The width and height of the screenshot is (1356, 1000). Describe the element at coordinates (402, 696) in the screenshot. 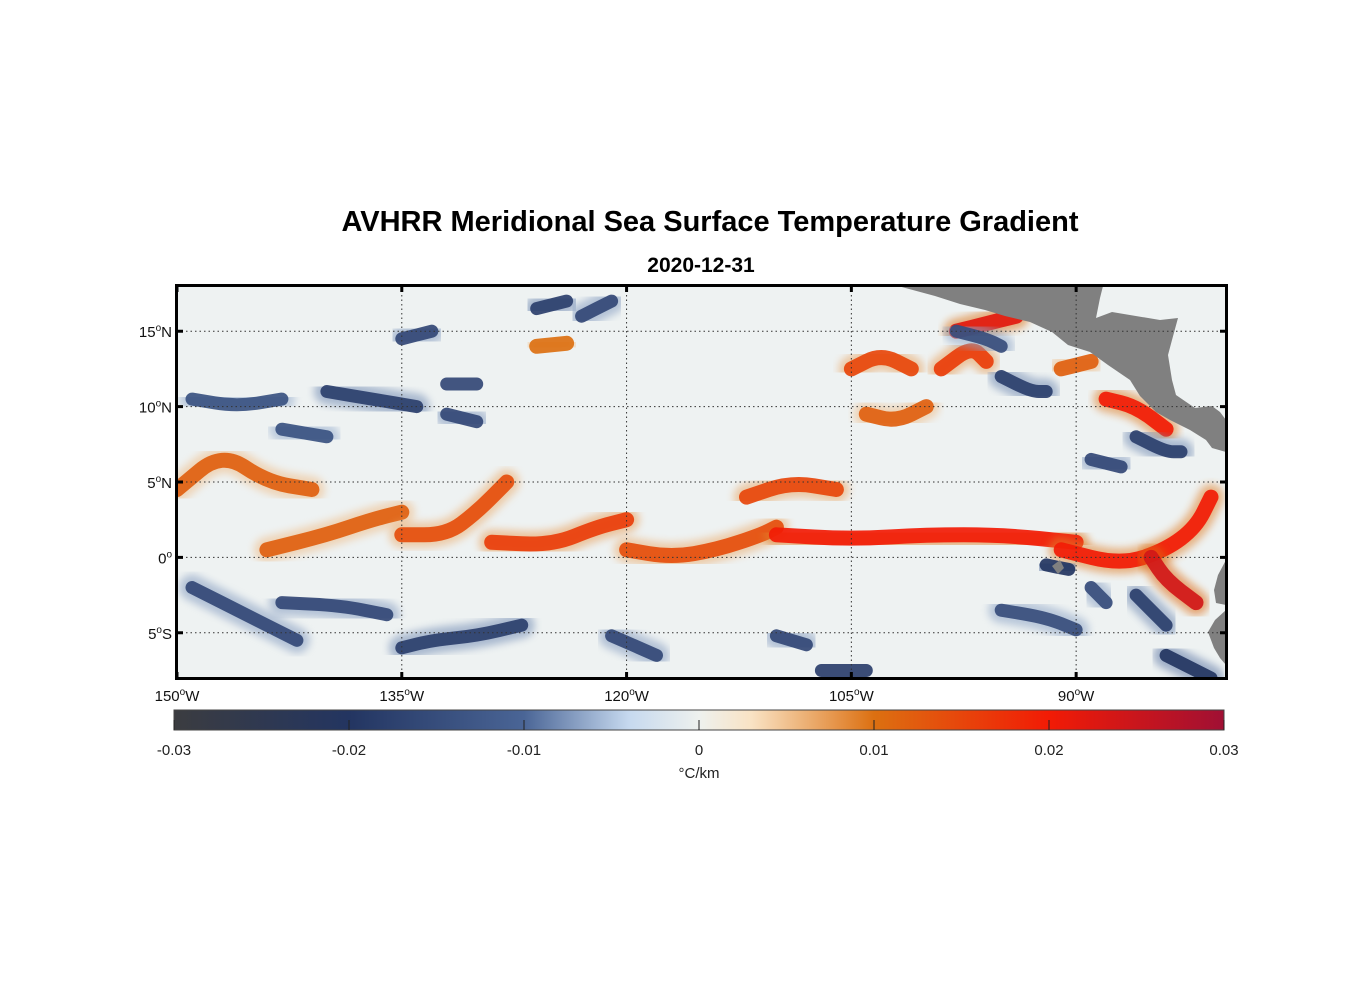

I see `x-tick-label: 135oW` at that location.